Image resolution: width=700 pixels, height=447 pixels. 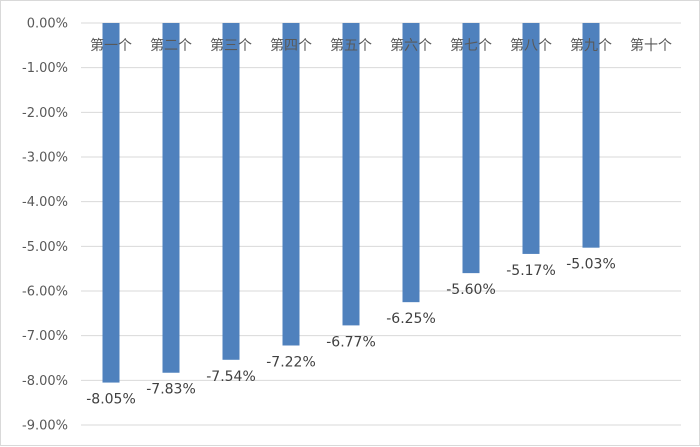 What do you see at coordinates (45, 247) in the screenshot?
I see `y-tick-label: -5.00%` at bounding box center [45, 247].